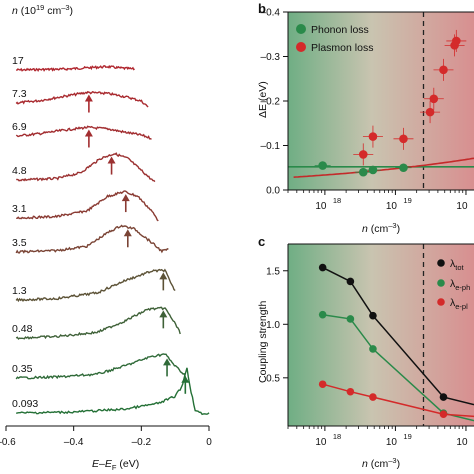 This screenshot has height=474, width=474. What do you see at coordinates (8, 442) in the screenshot?
I see `x-tick-label: –0.6` at bounding box center [8, 442].